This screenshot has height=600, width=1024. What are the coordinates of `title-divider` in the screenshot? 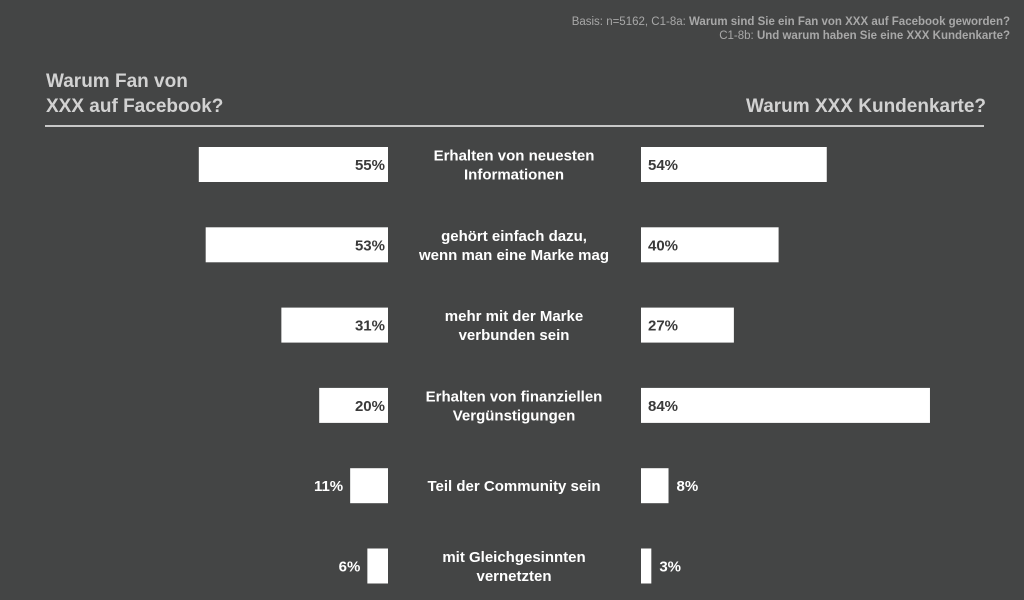 It's located at (514, 126).